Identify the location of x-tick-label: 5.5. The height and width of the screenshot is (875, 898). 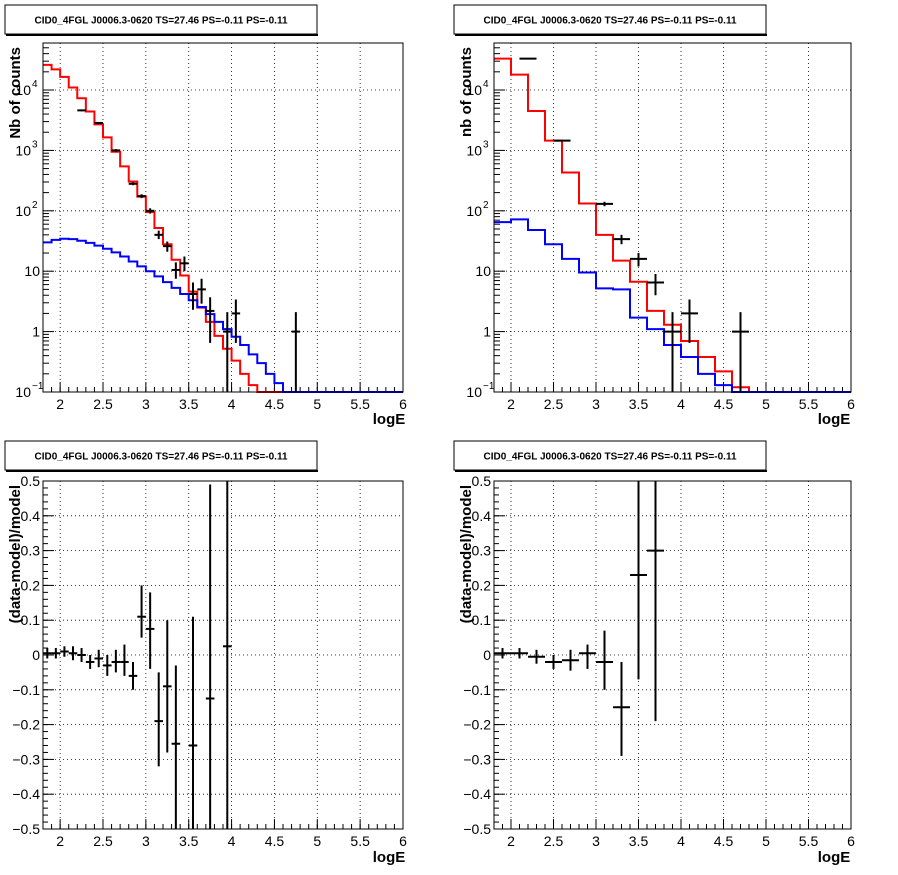
(809, 404).